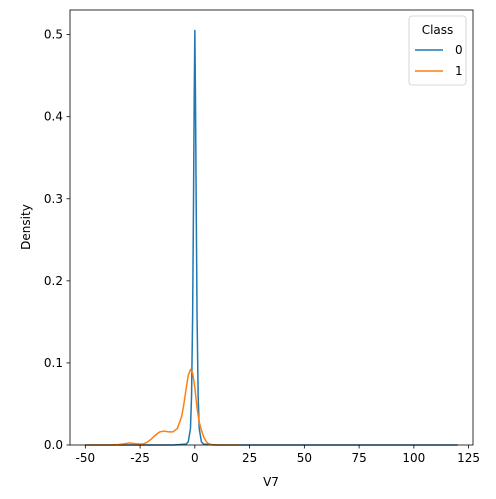 The width and height of the screenshot is (496, 499). I want to click on y-tick-label: 0.4, so click(53, 117).